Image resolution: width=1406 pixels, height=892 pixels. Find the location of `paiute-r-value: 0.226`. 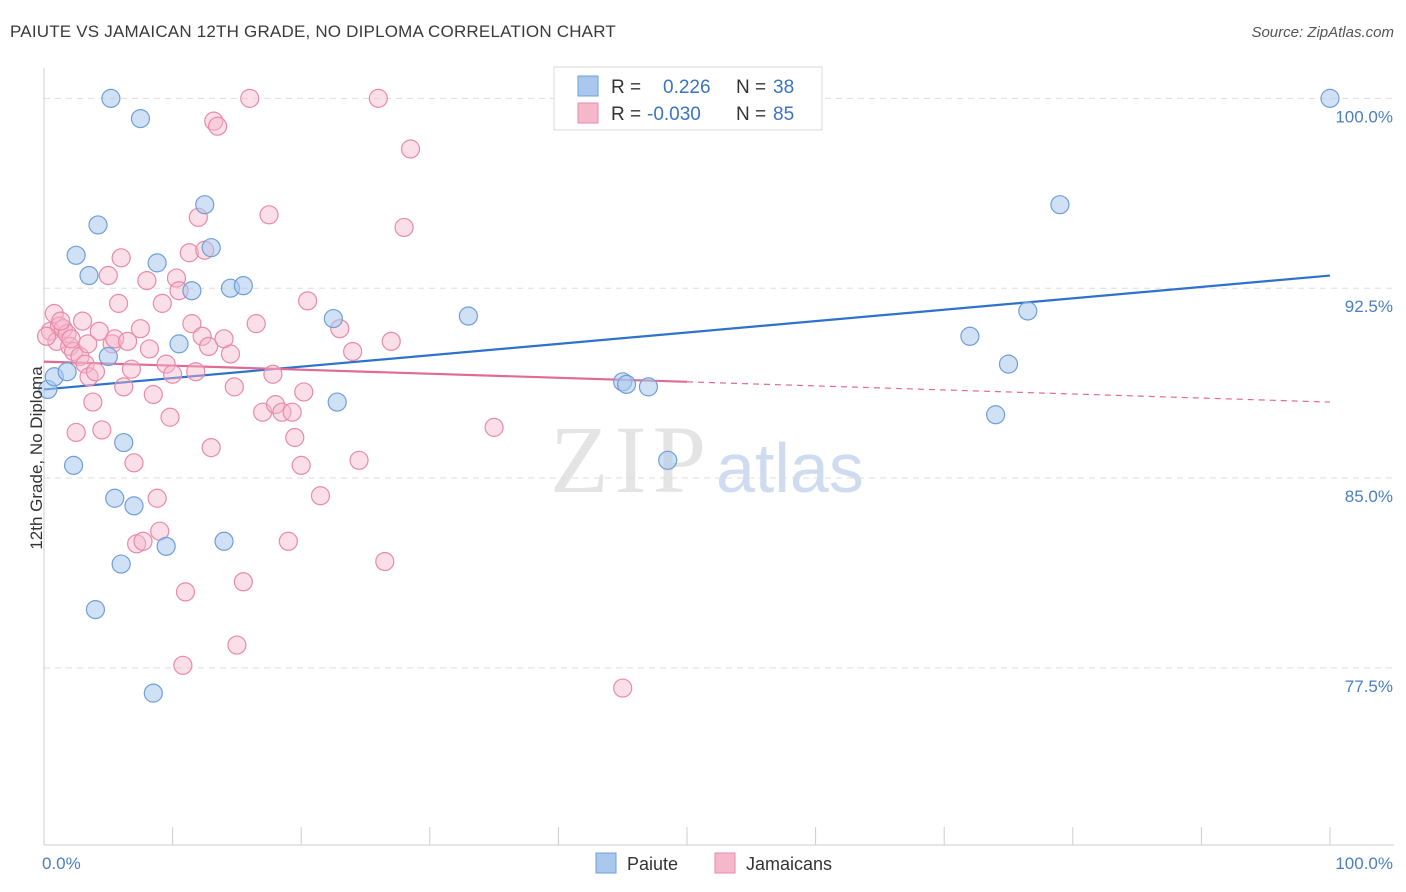

paiute-r-value: 0.226 is located at coordinates (687, 87).